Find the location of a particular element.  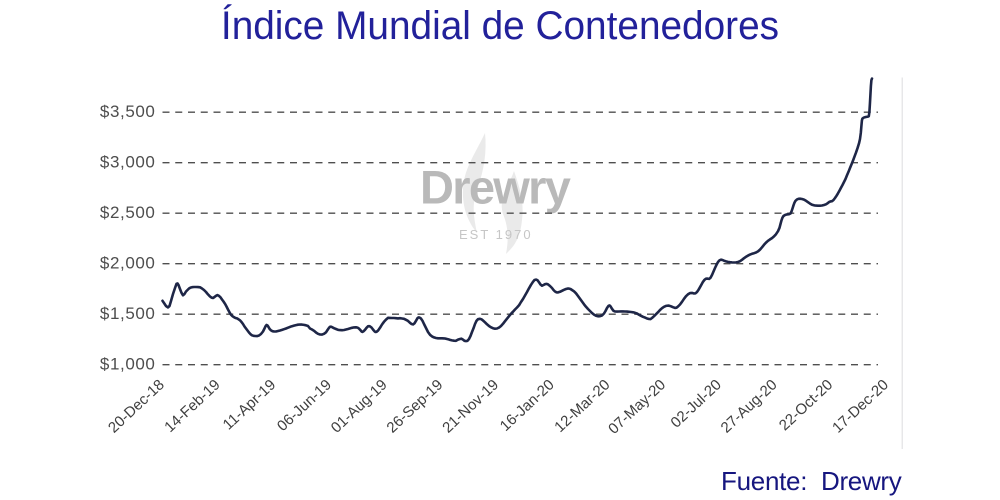

svg-text: $2,500 is located at coordinates (128, 212).